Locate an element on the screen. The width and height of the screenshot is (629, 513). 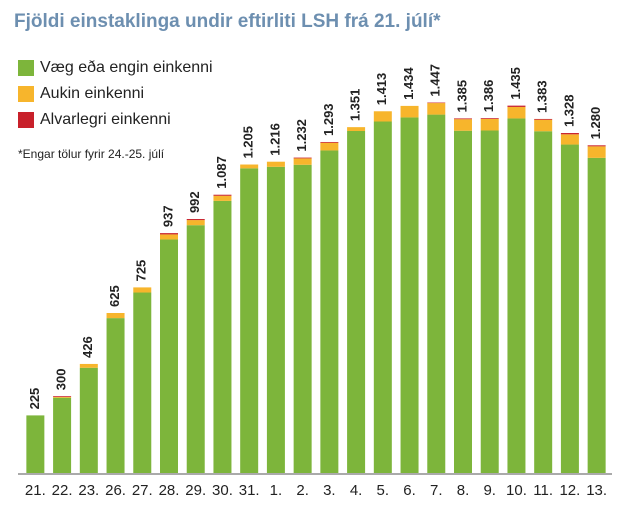
total-label: 625 is located at coordinates (114, 296).